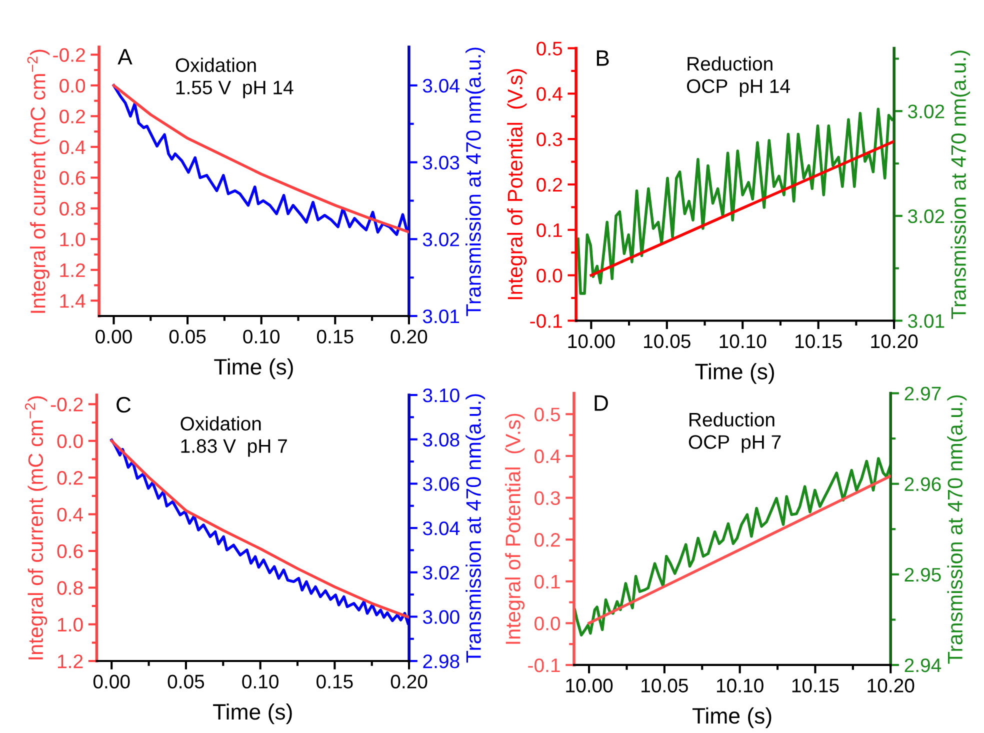  What do you see at coordinates (922, 484) in the screenshot?
I see `y2-tick-label: 2.96` at bounding box center [922, 484].